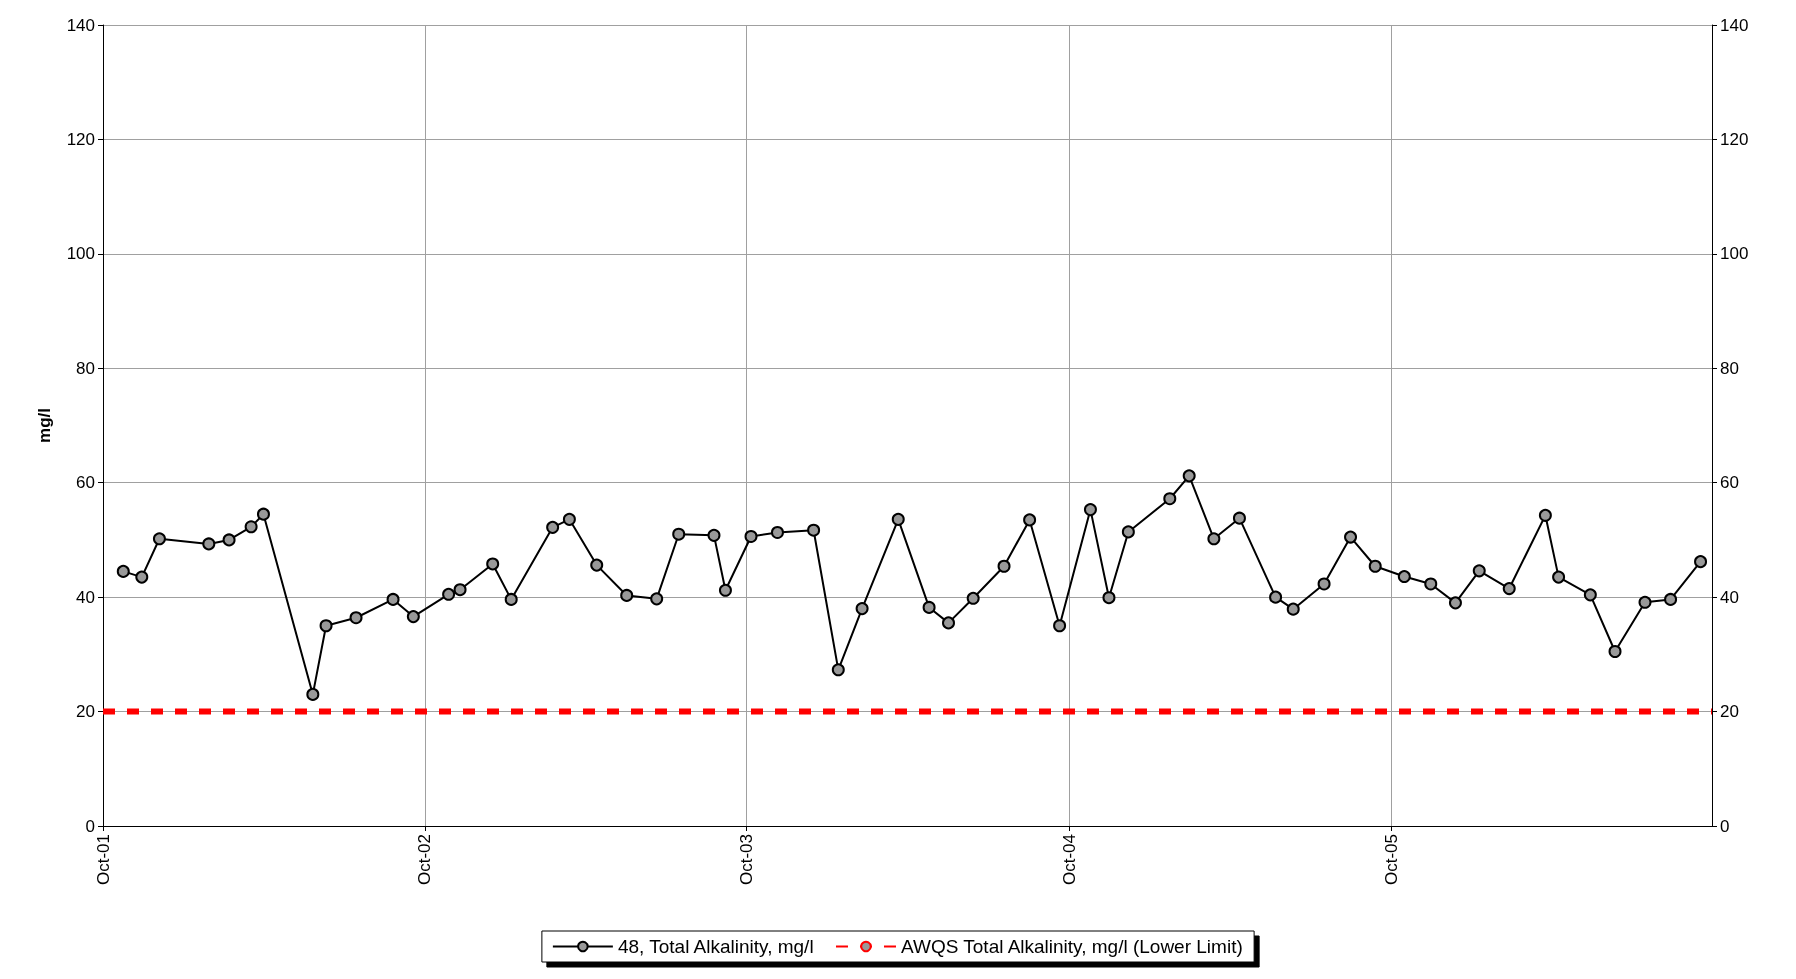 The width and height of the screenshot is (1796, 979). Describe the element at coordinates (1729, 712) in the screenshot. I see `y2-tick-label: 20` at that location.